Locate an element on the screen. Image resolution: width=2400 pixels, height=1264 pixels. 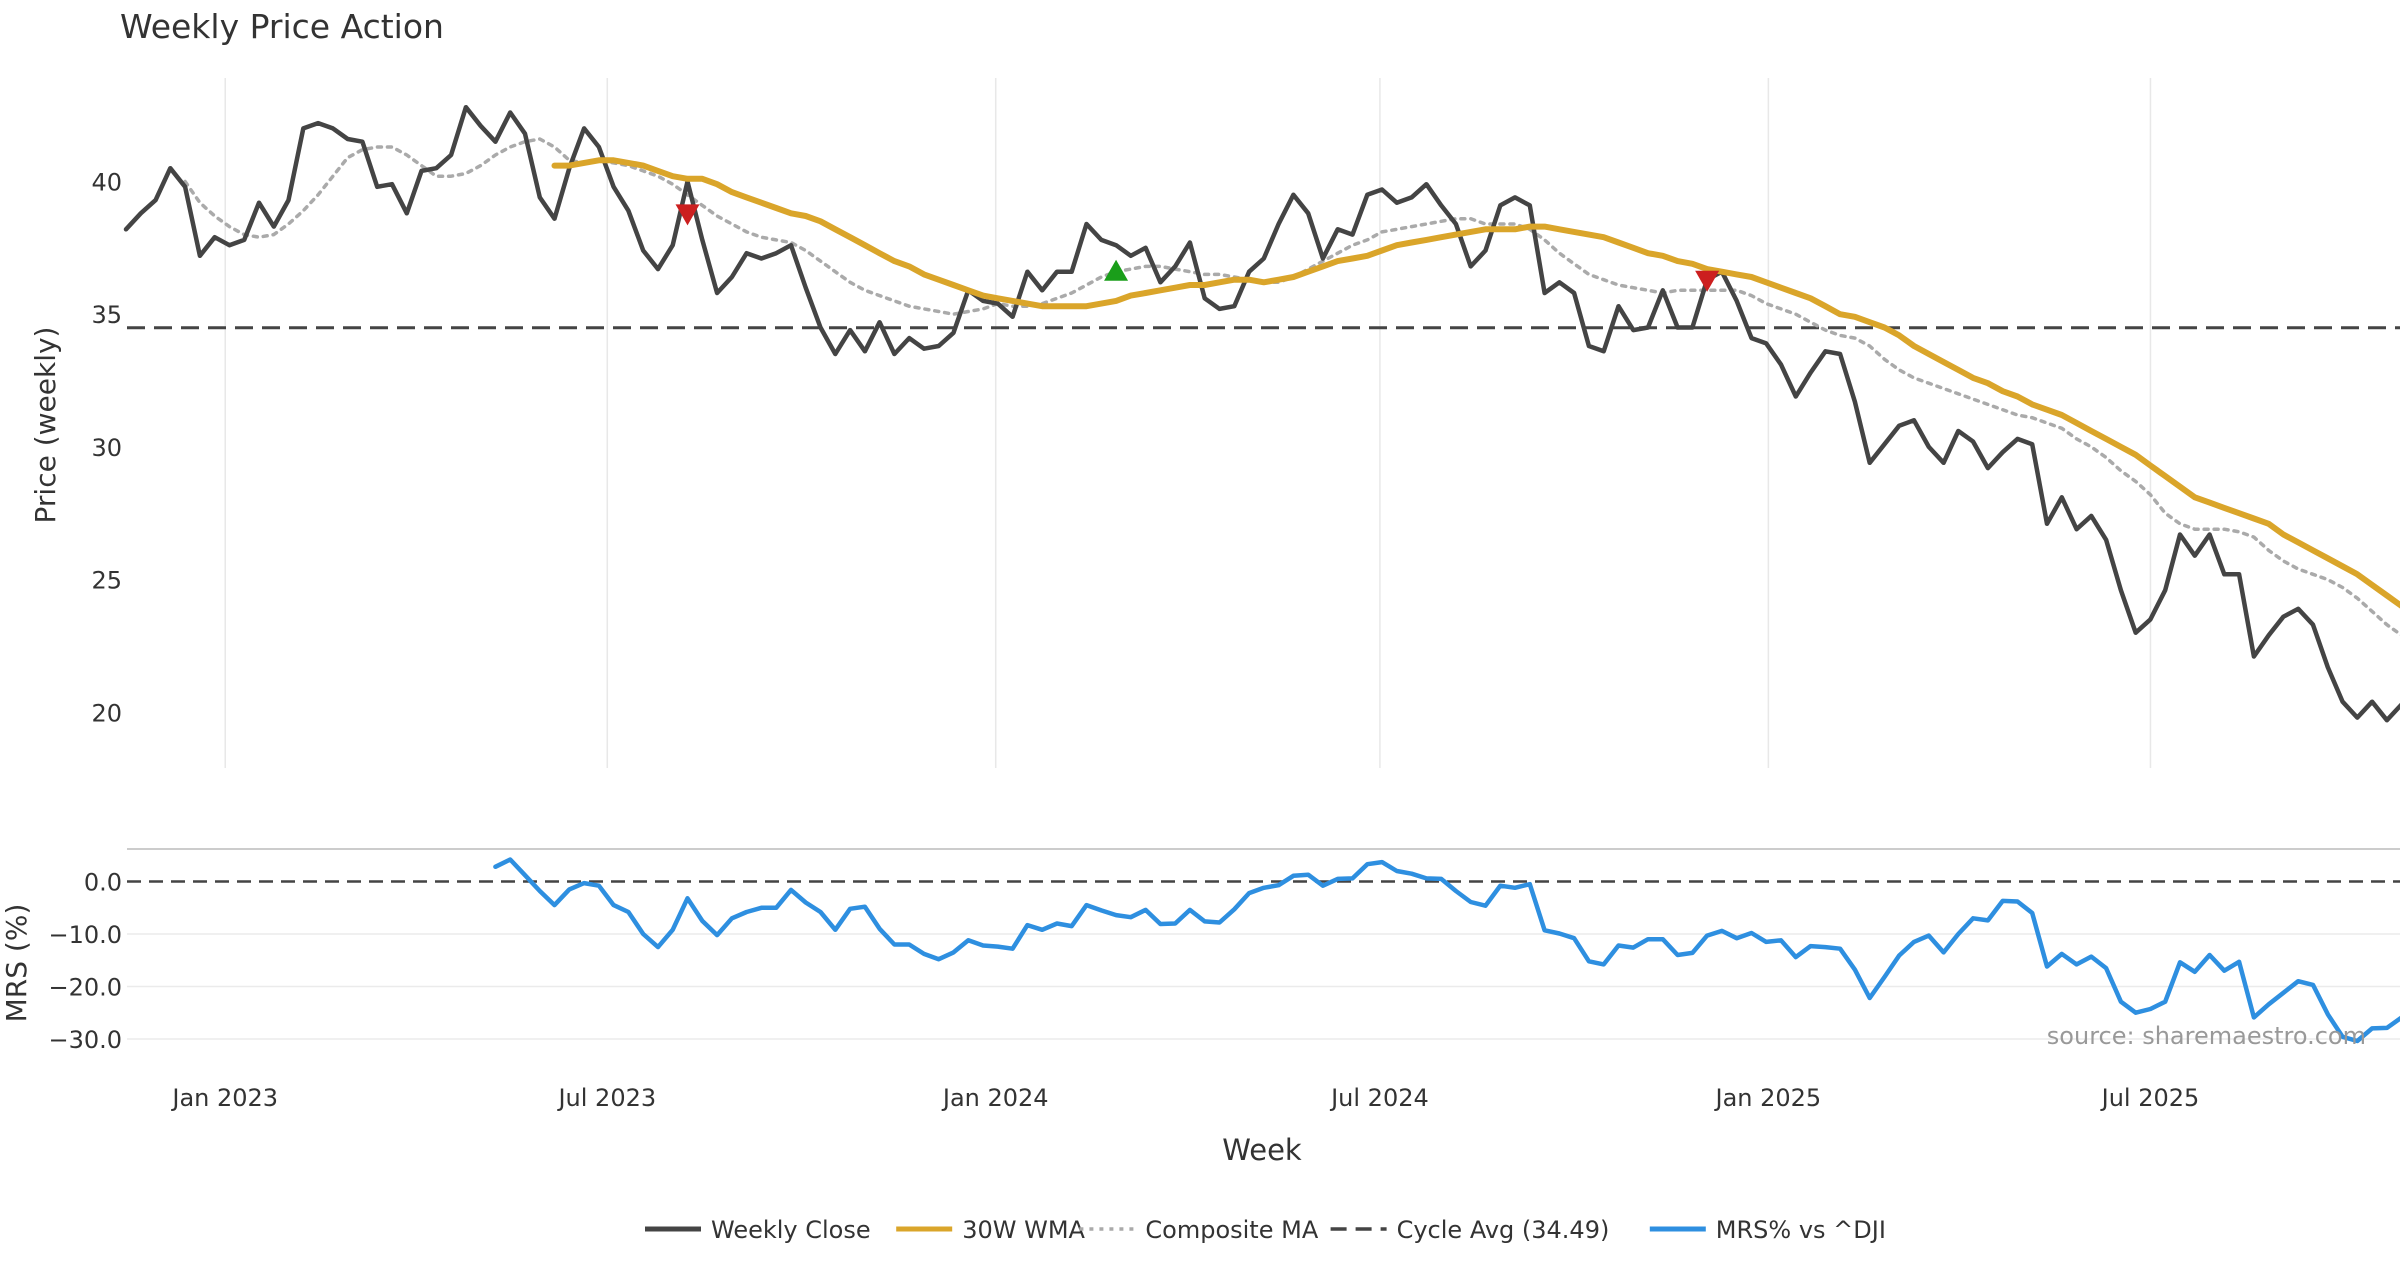
legend-label: Weekly Close is located at coordinates (791, 1230).